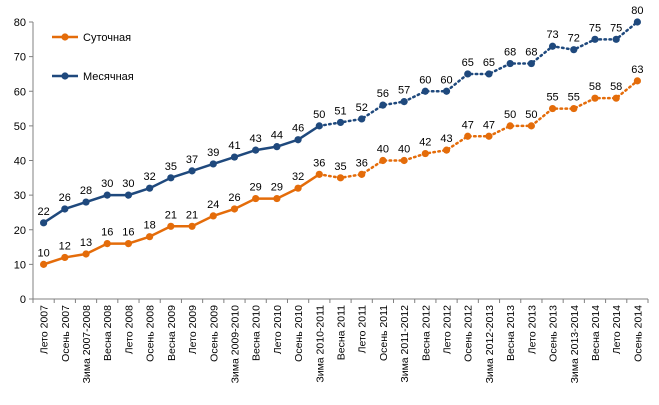  Describe the element at coordinates (617, 329) in the screenshot. I see `x-tick-label: Лето 2014` at that location.